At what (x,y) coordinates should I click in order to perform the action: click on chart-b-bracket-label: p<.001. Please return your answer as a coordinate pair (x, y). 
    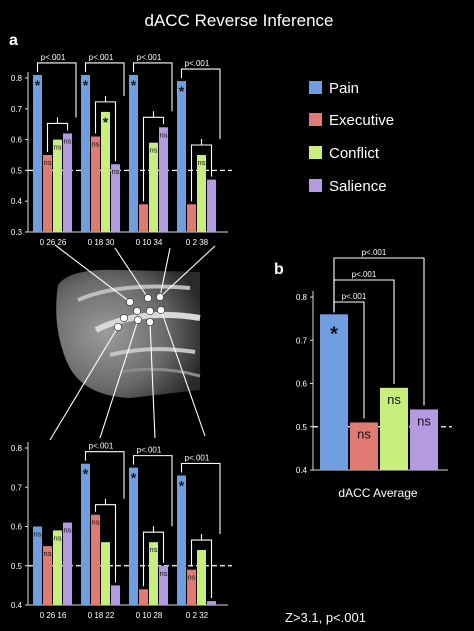
    Looking at the image, I should click on (374, 252).